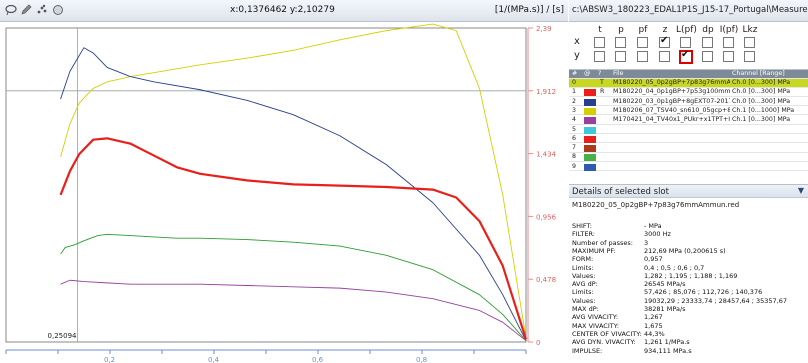 Image resolution: width=808 pixels, height=363 pixels. I want to click on detail-value: 26545 MPa/s, so click(665, 284).